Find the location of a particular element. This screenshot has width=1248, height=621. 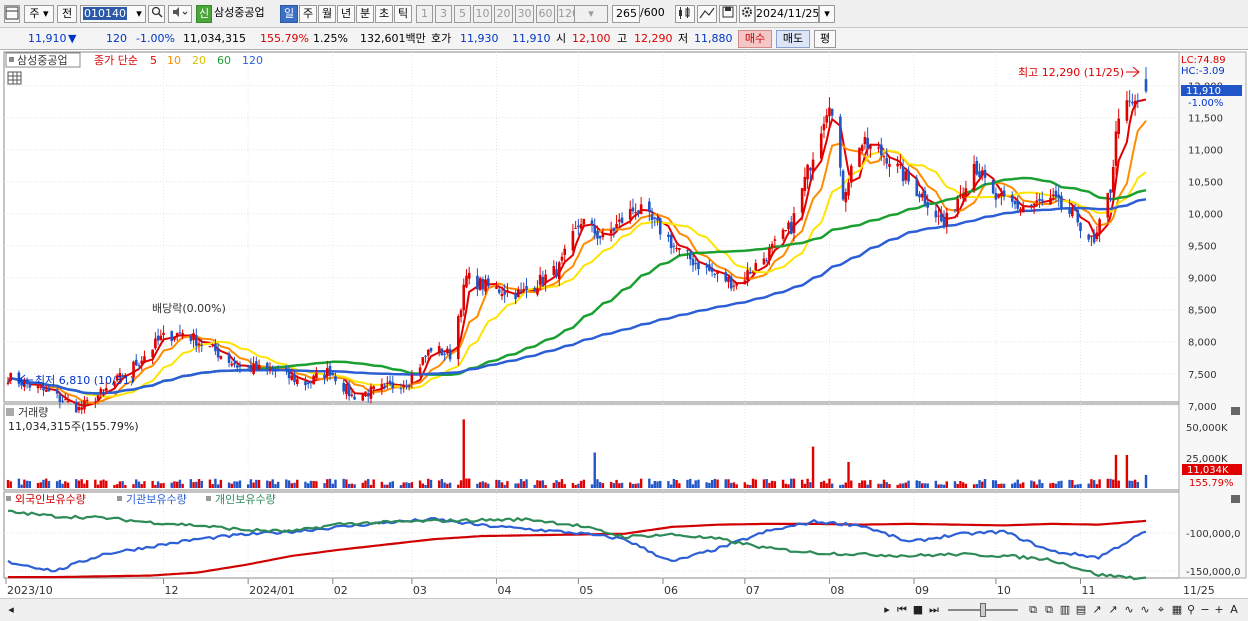

speaker-icon is located at coordinates (180, 14).